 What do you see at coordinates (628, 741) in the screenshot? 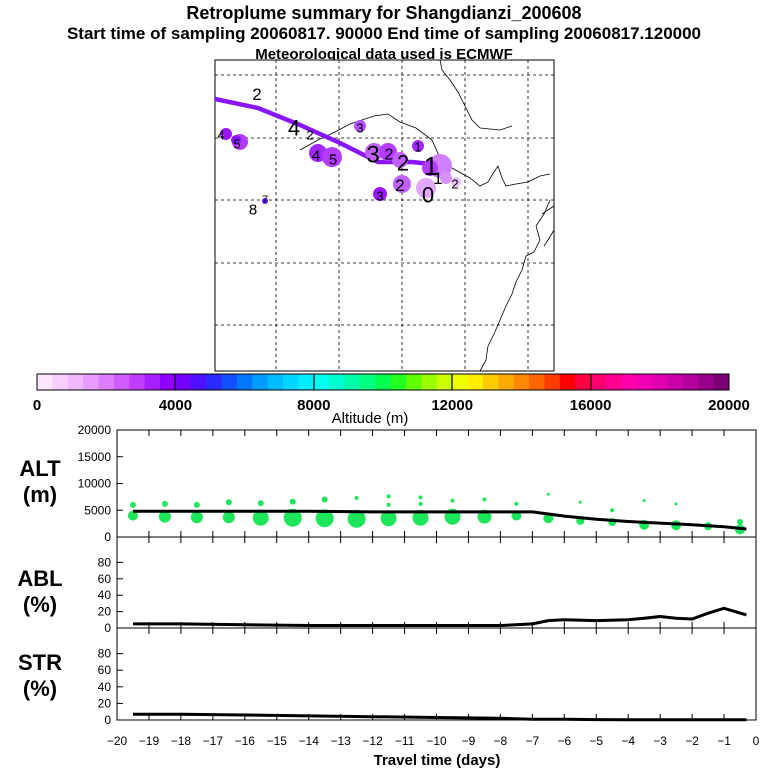
I see `x-axis-tick-label: −4` at bounding box center [628, 741].